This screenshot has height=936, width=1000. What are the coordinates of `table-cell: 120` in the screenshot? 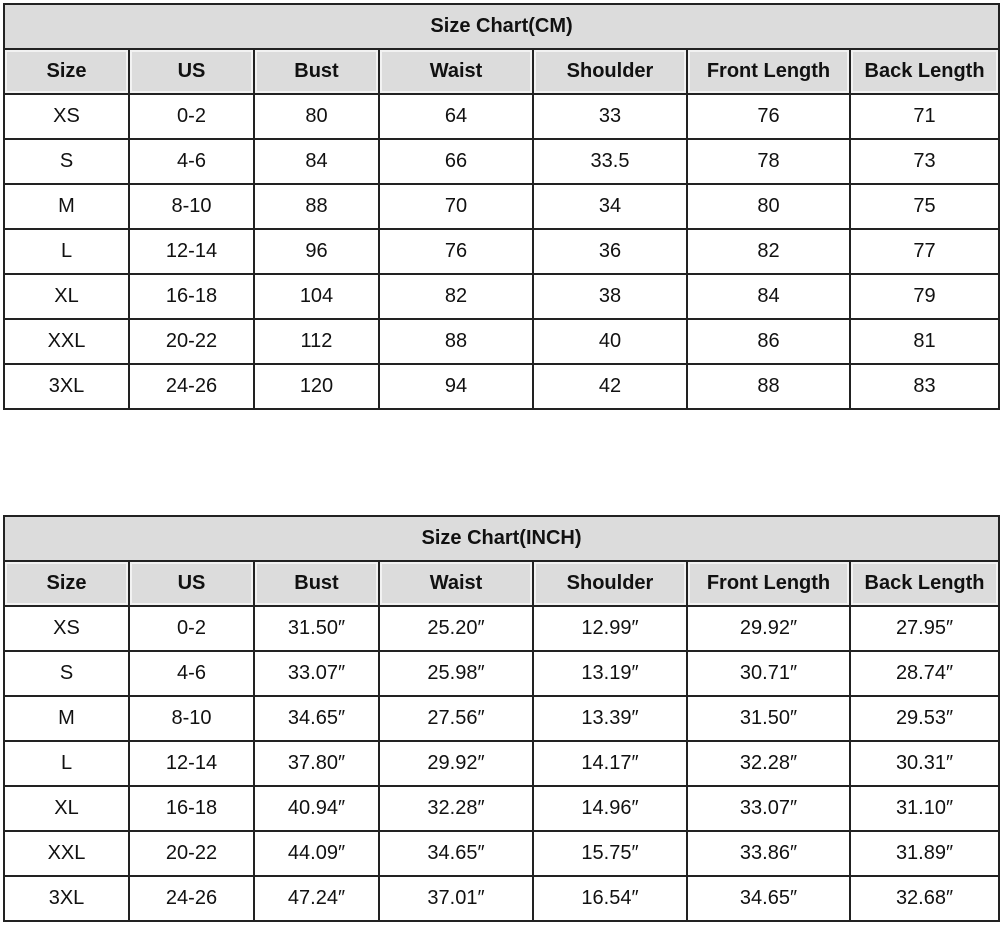 It's located at (316, 386).